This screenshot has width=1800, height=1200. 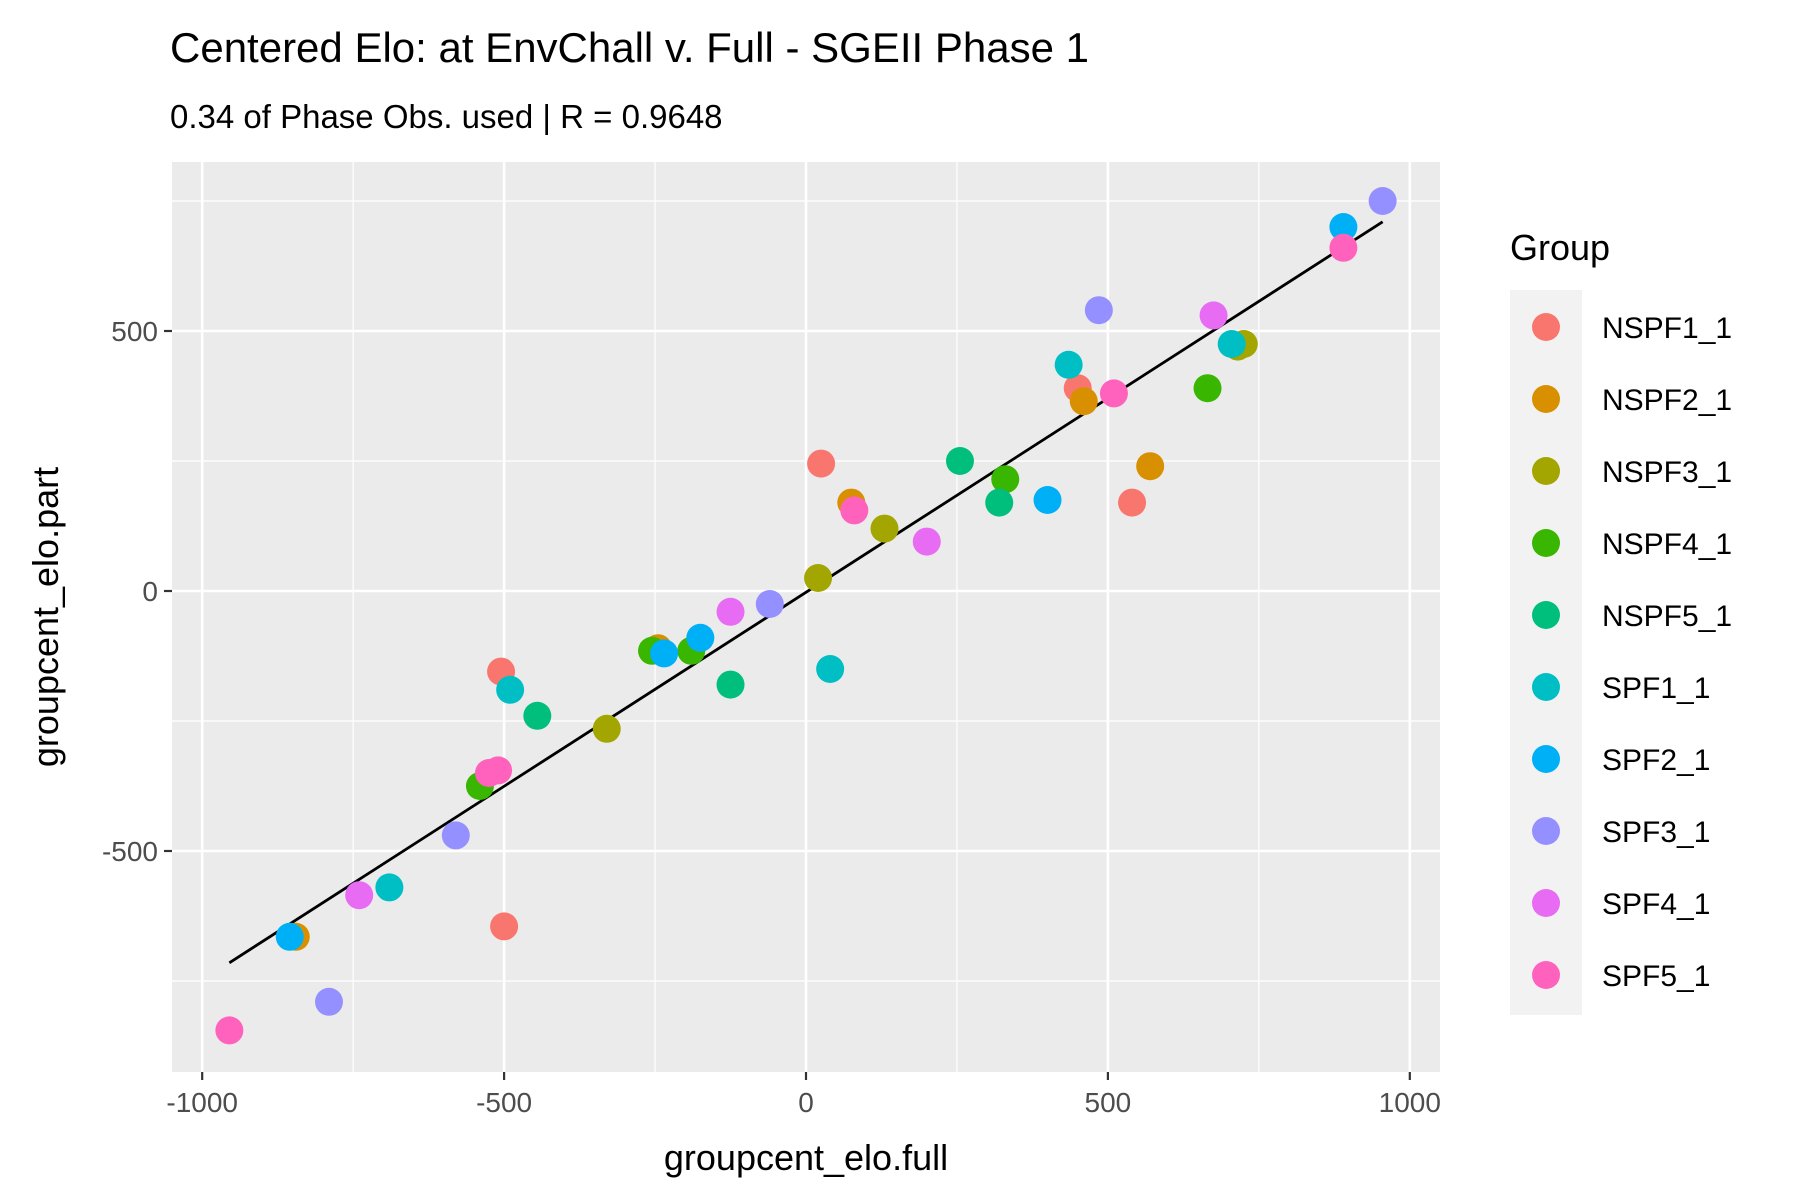 What do you see at coordinates (1108, 1102) in the screenshot?
I see `x-tick-label: 500` at bounding box center [1108, 1102].